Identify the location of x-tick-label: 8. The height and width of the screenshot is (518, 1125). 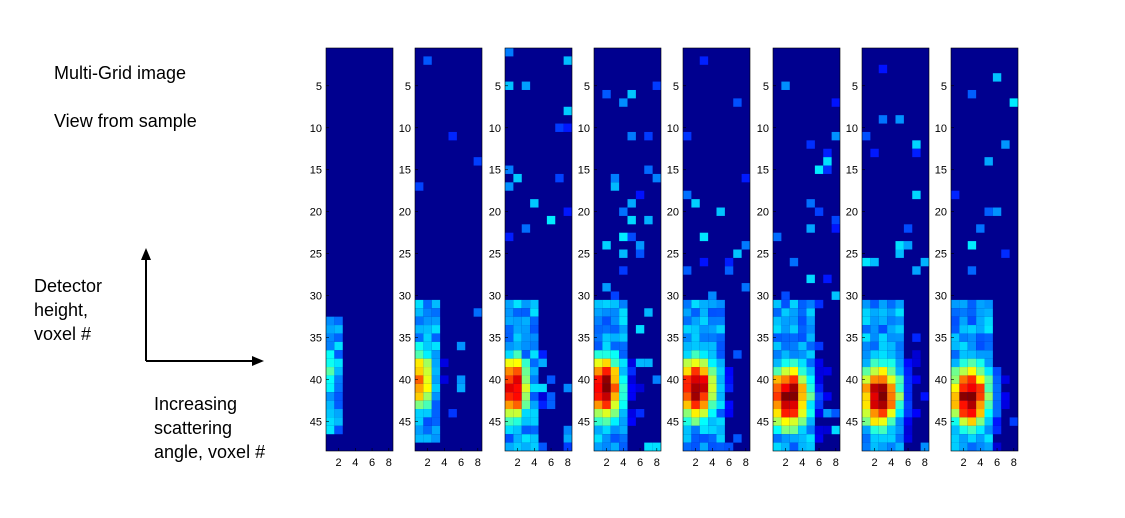
(925, 463).